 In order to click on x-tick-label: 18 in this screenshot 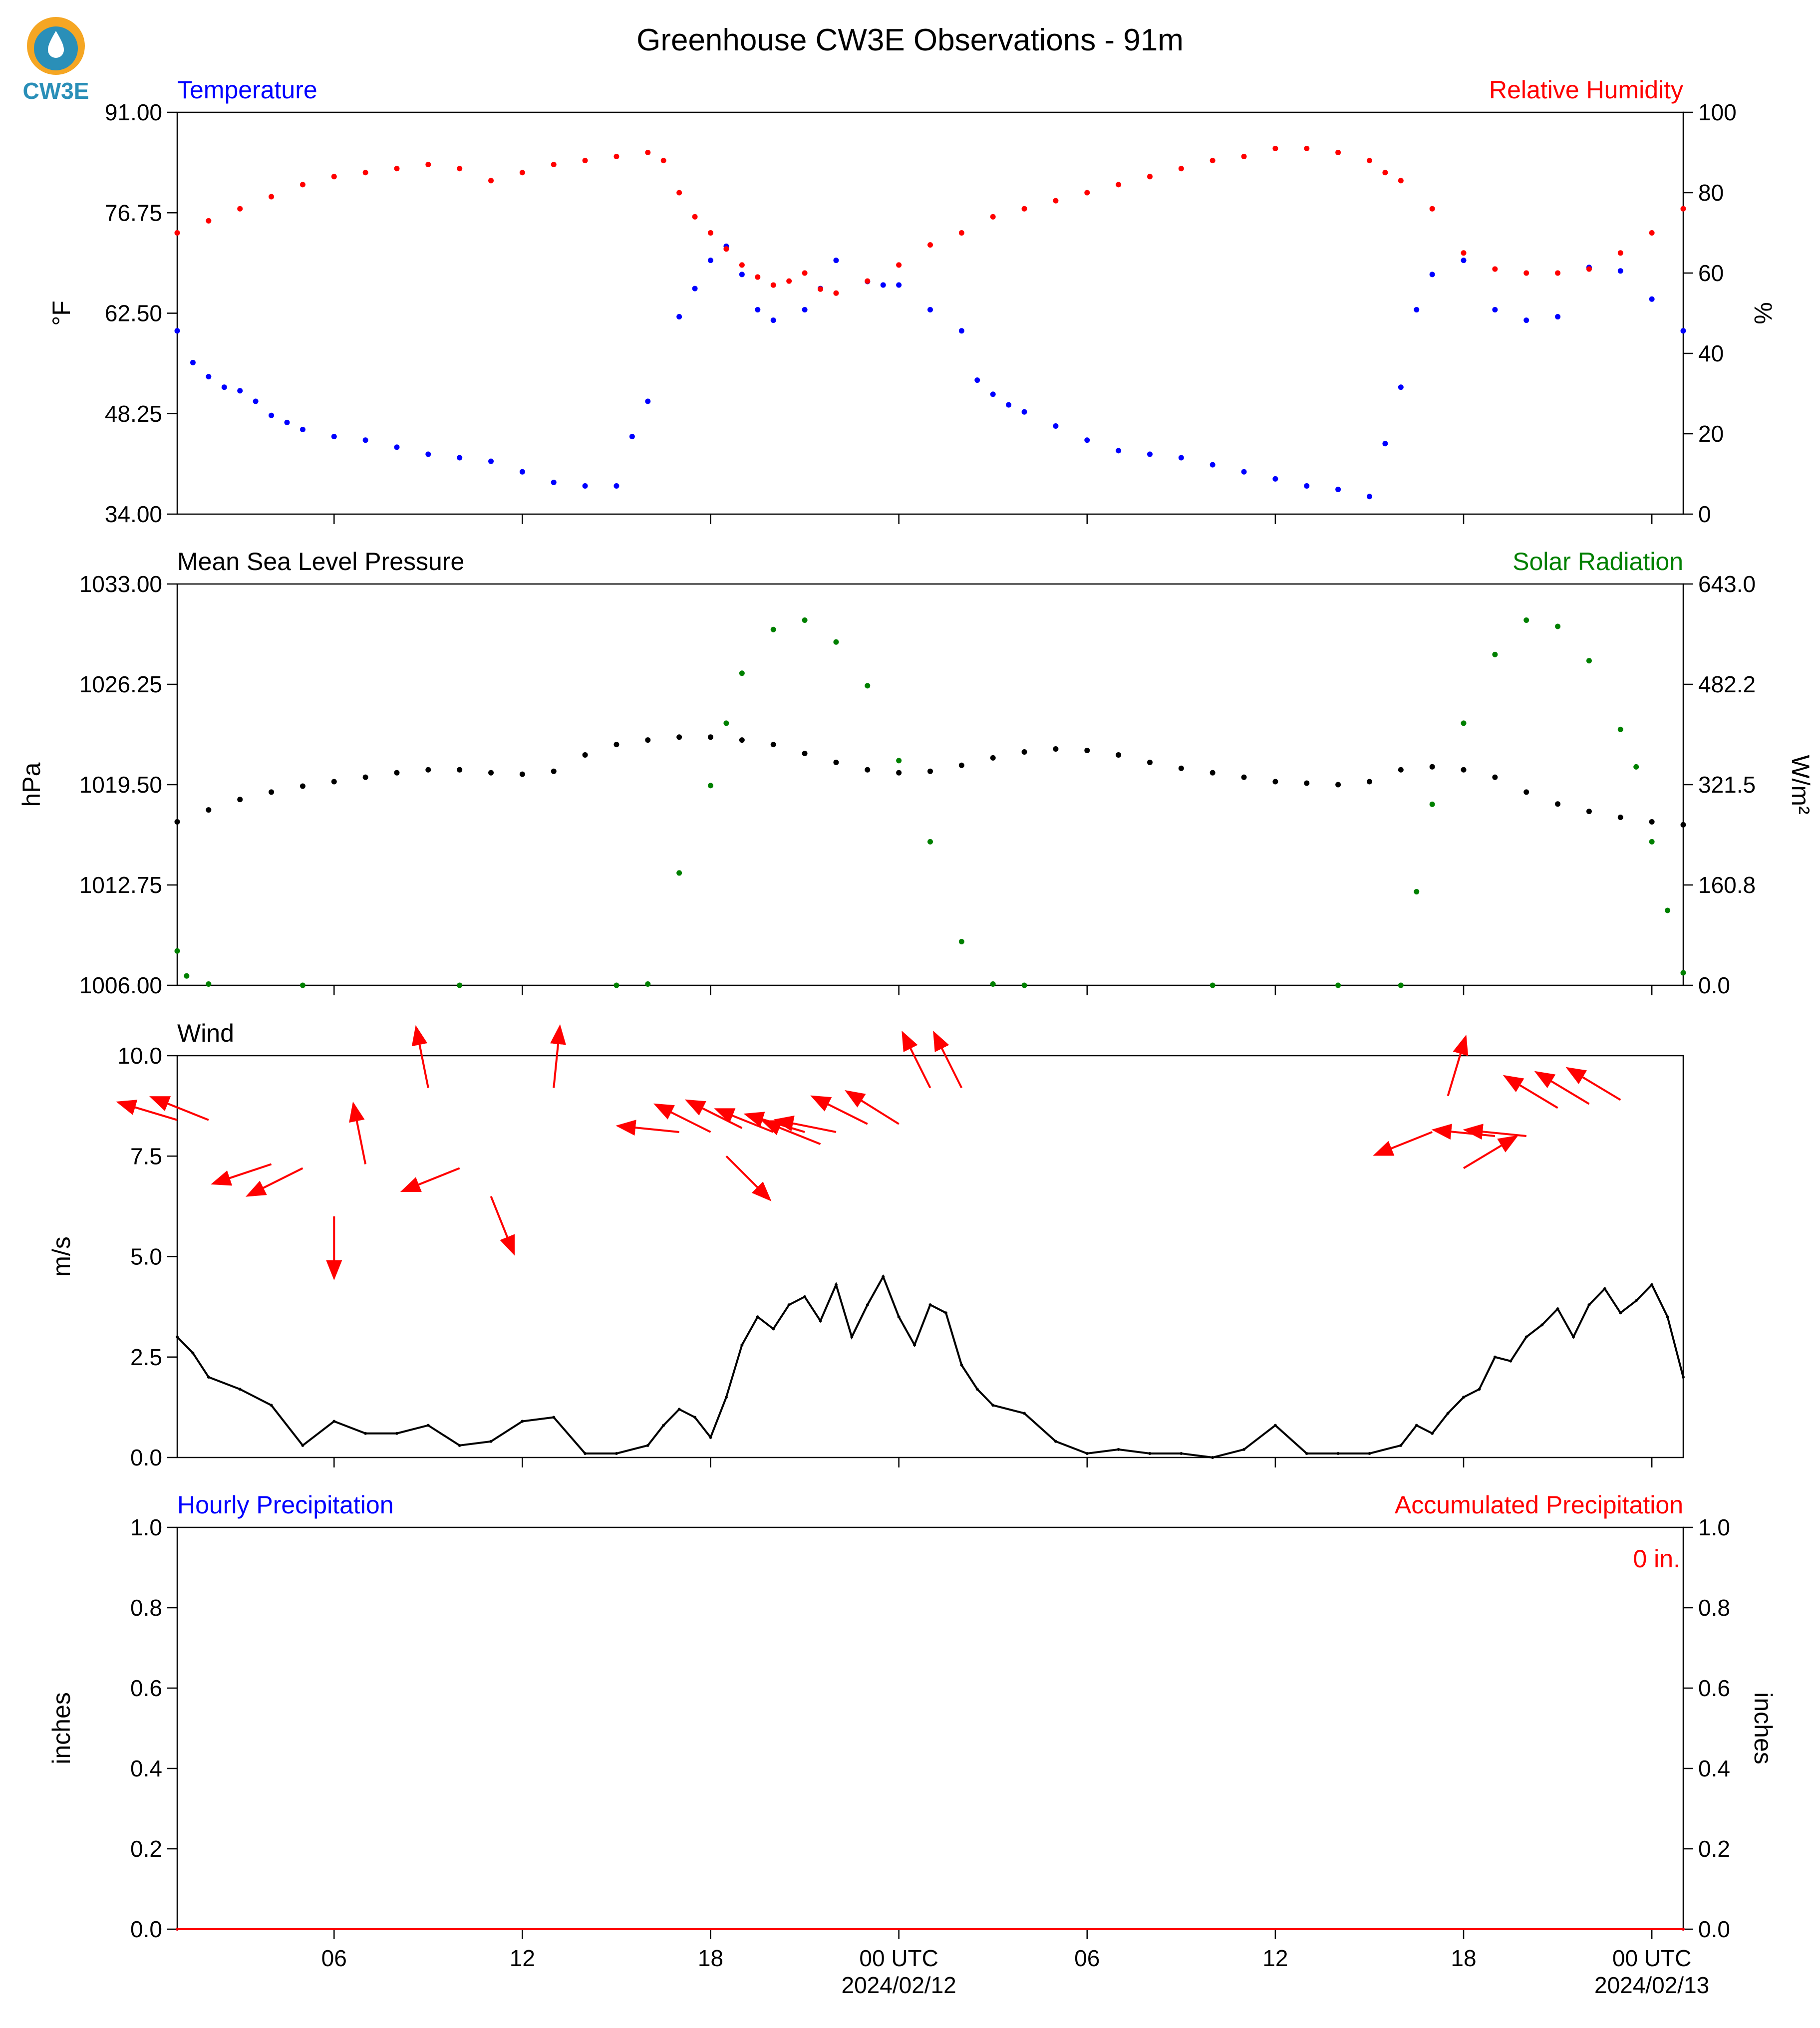, I will do `click(1463, 1958)`.